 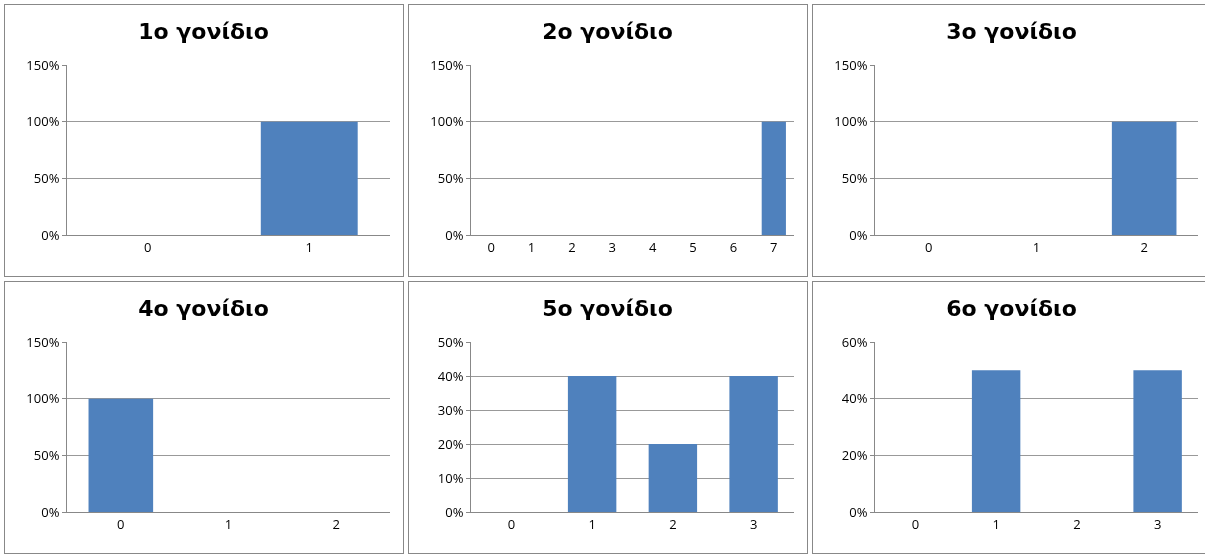 I want to click on x-tick-label: 4, so click(x=652, y=246).